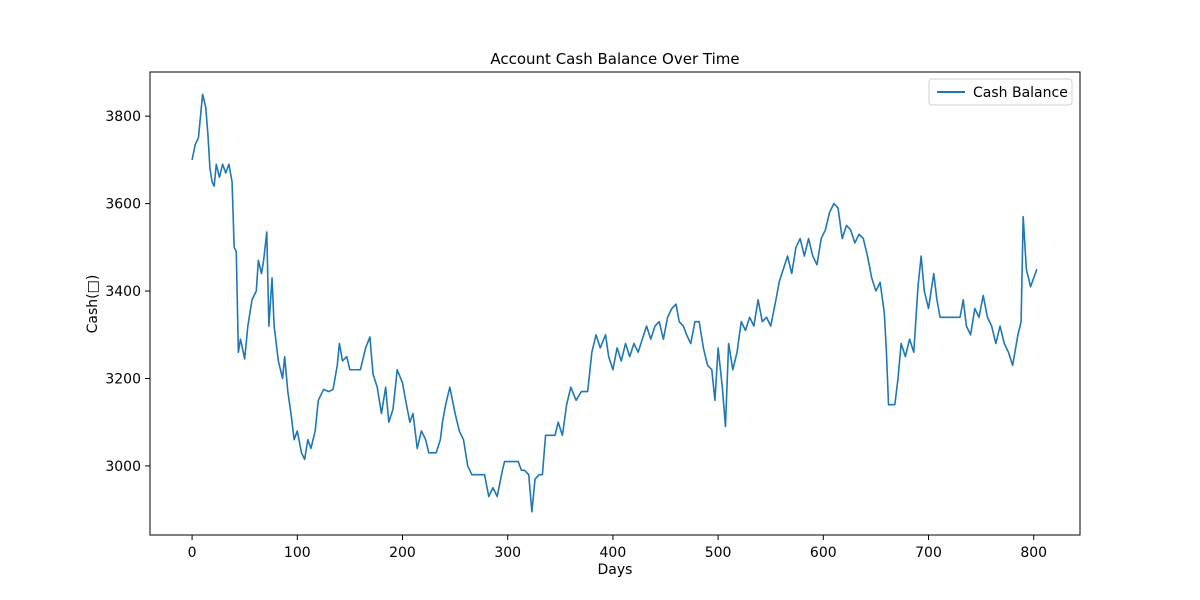 The height and width of the screenshot is (600, 1200). Describe the element at coordinates (123, 379) in the screenshot. I see `y-tick-label: 3200` at that location.